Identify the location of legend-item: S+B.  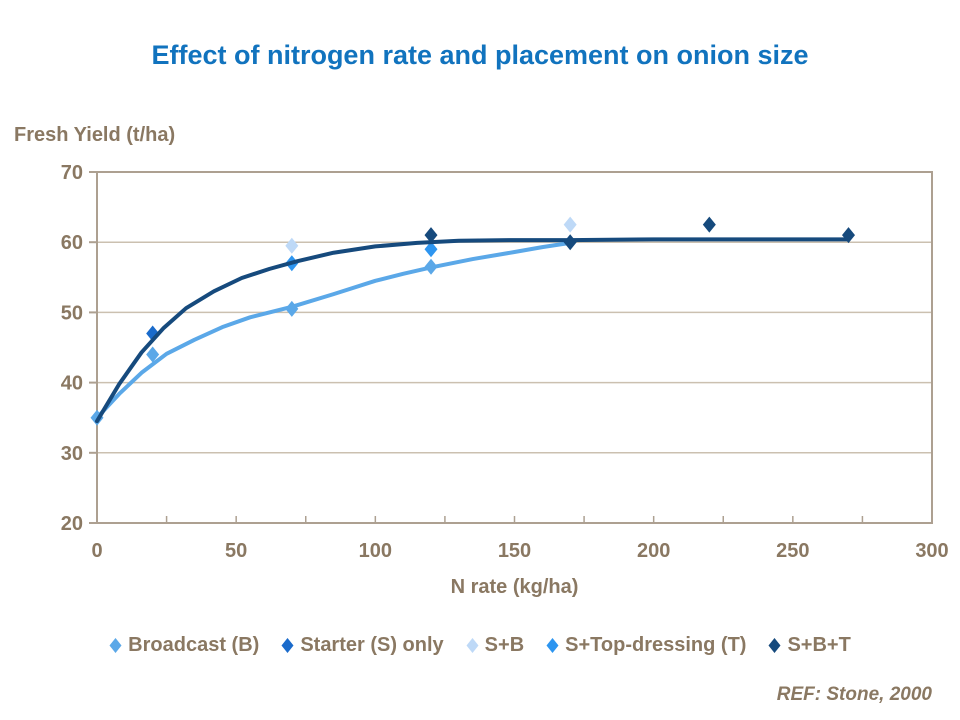
(495, 645).